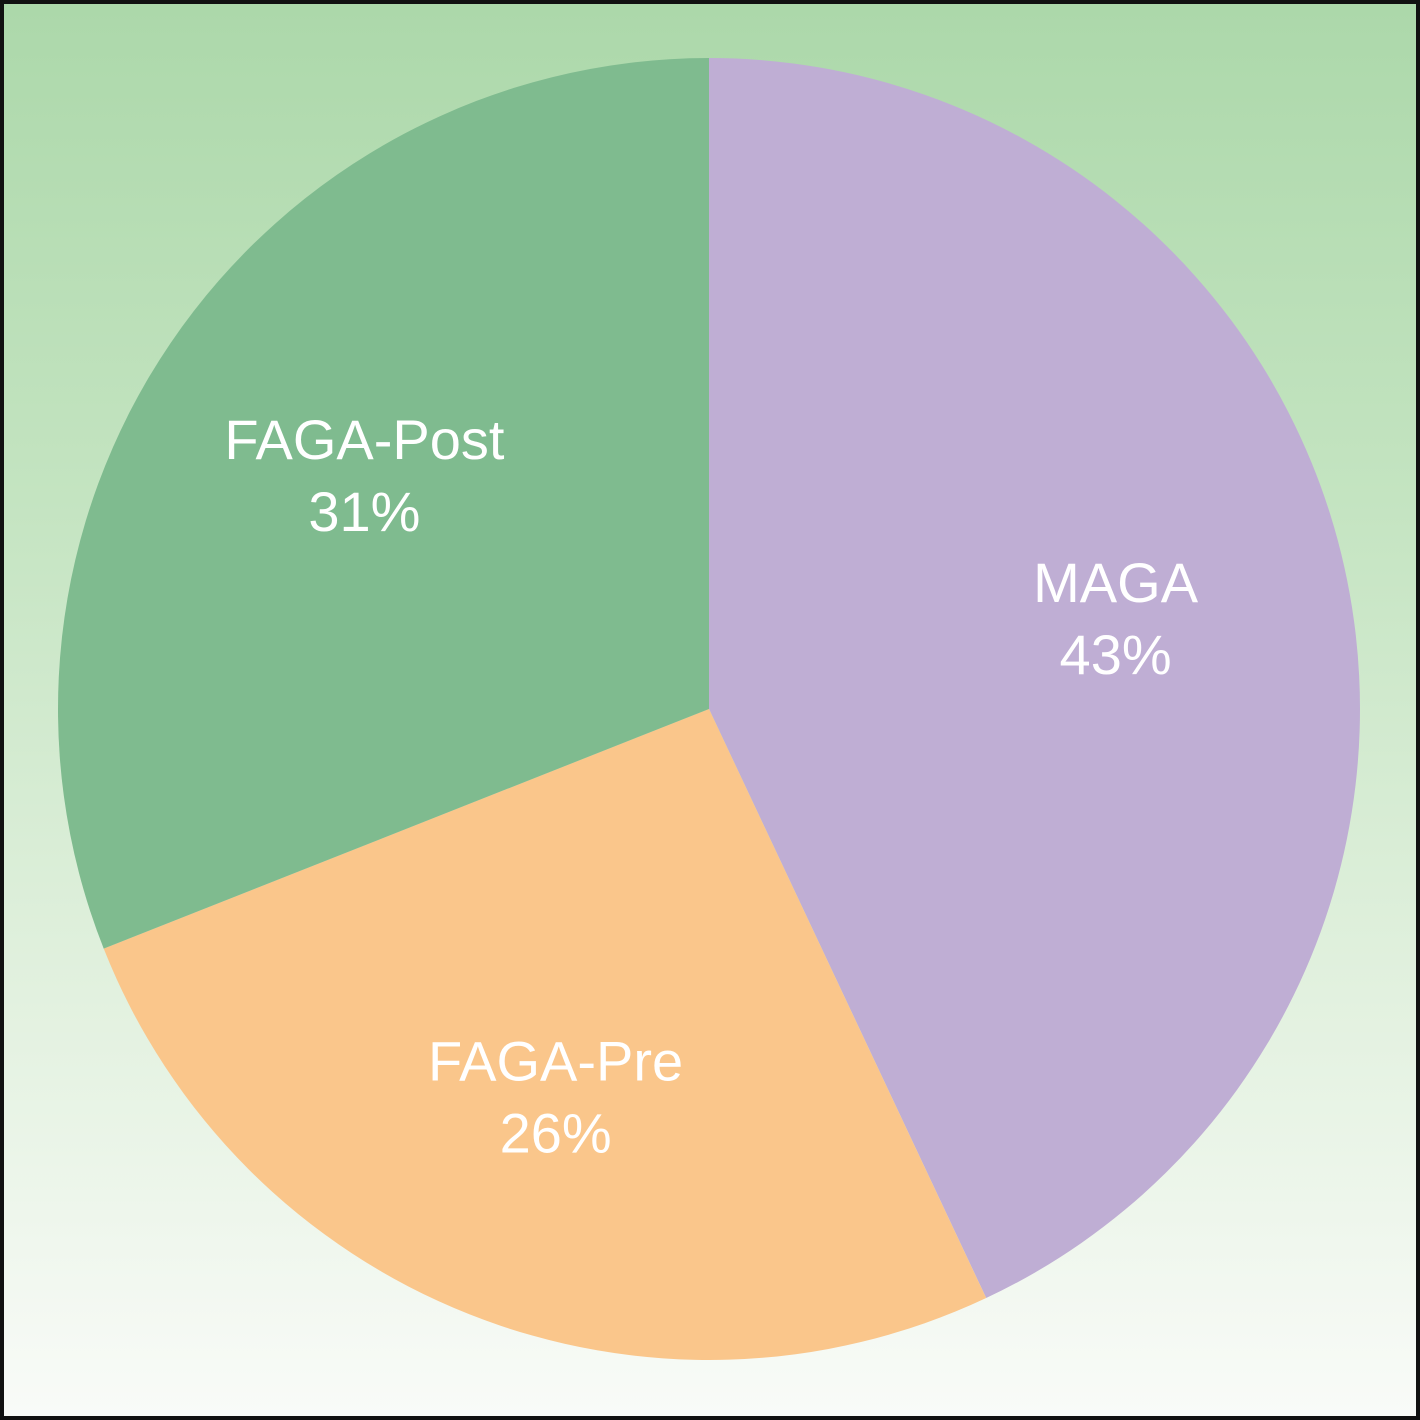  I want to click on slice-name-label: FAGA-Pre, so click(555, 1060).